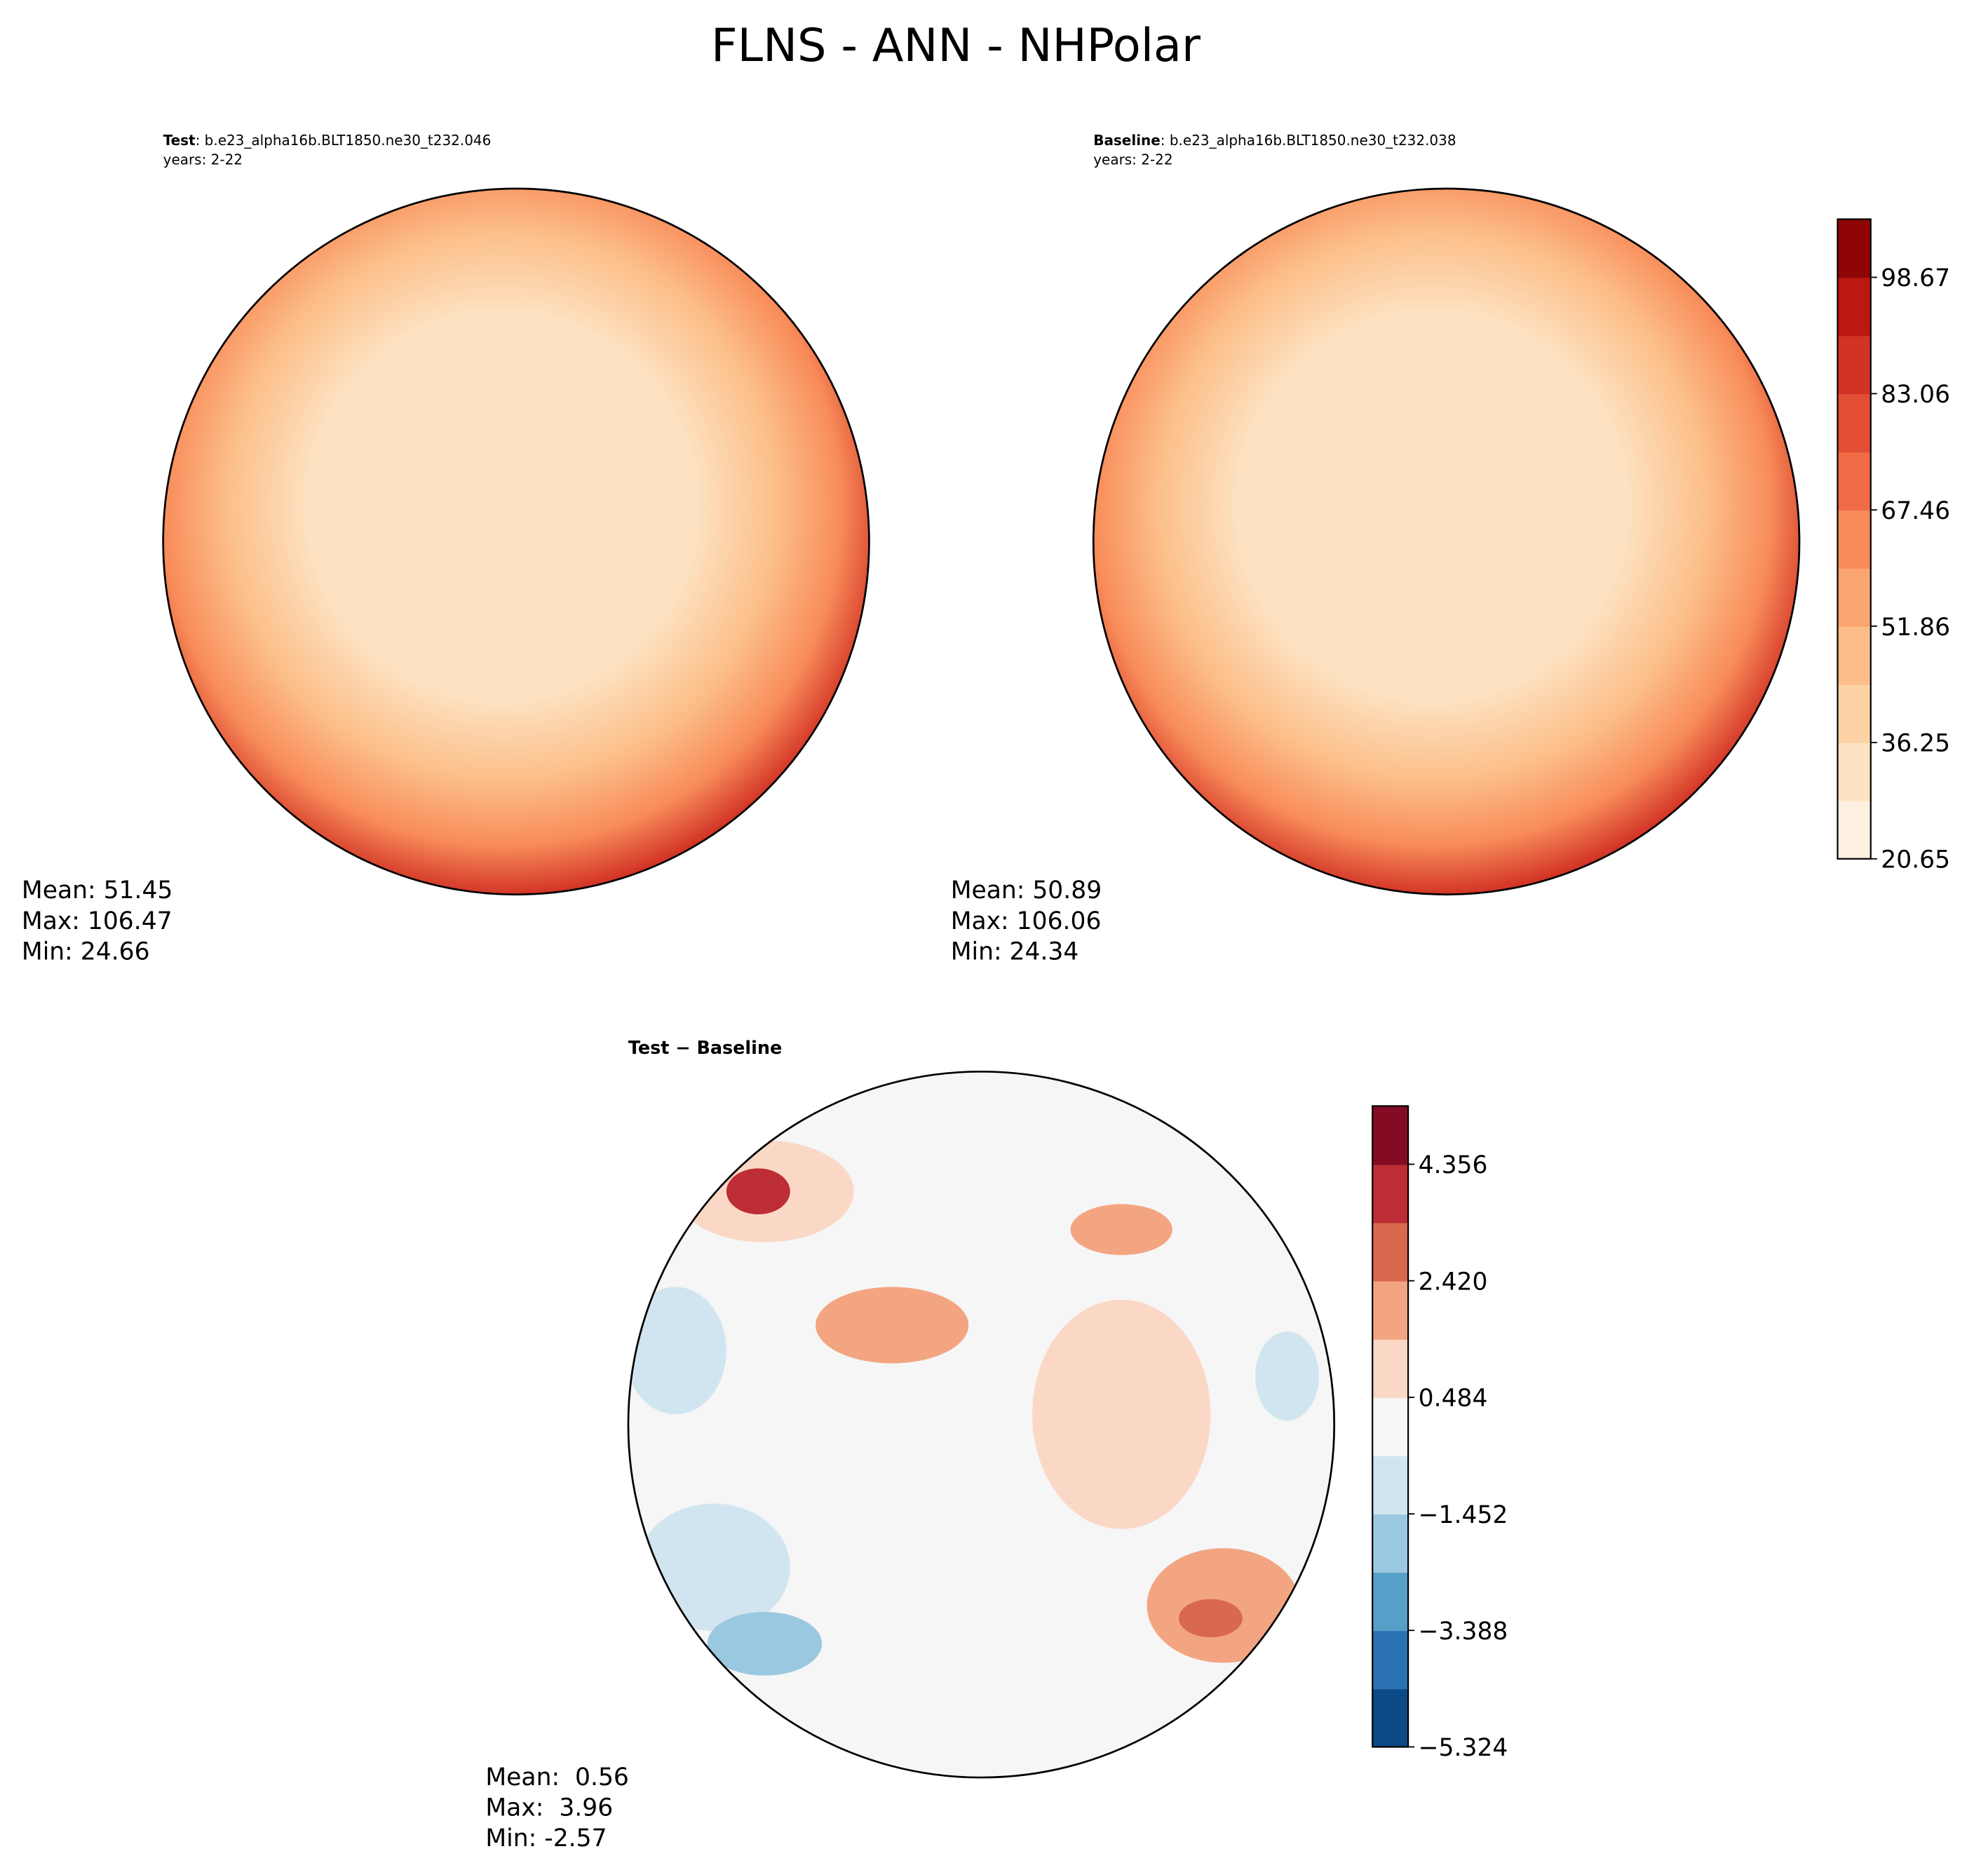 The image size is (1988, 1870). I want to click on stat: Max: 3.96, so click(549, 1808).